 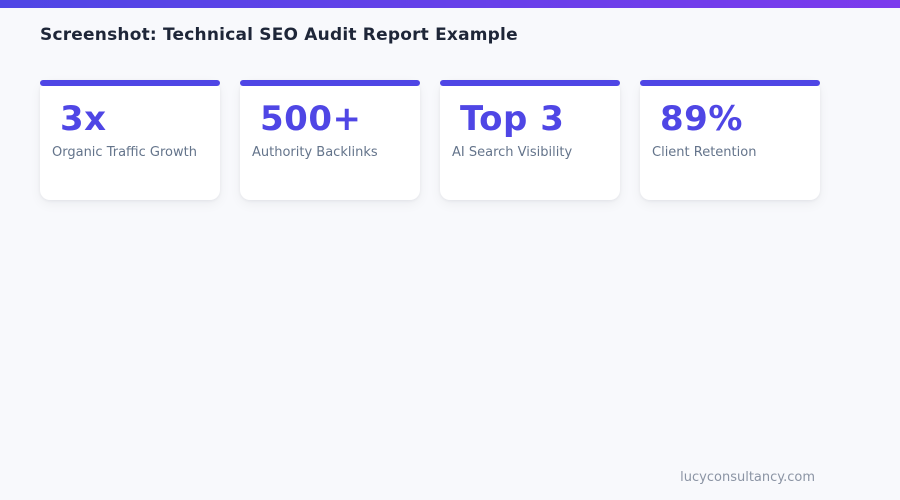 What do you see at coordinates (130, 140) in the screenshot?
I see `stat-card-organic-traffic: 3x Organic Traffic Growth` at bounding box center [130, 140].